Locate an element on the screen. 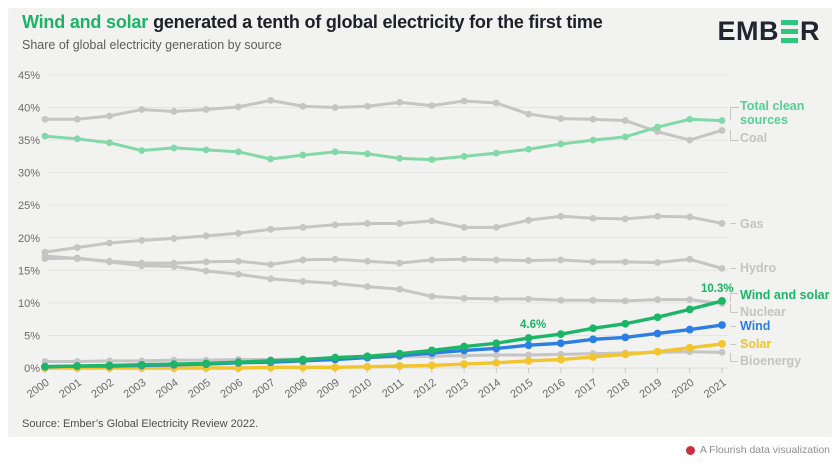 This screenshot has width=840, height=465. svg-text: 2020 is located at coordinates (683, 389).